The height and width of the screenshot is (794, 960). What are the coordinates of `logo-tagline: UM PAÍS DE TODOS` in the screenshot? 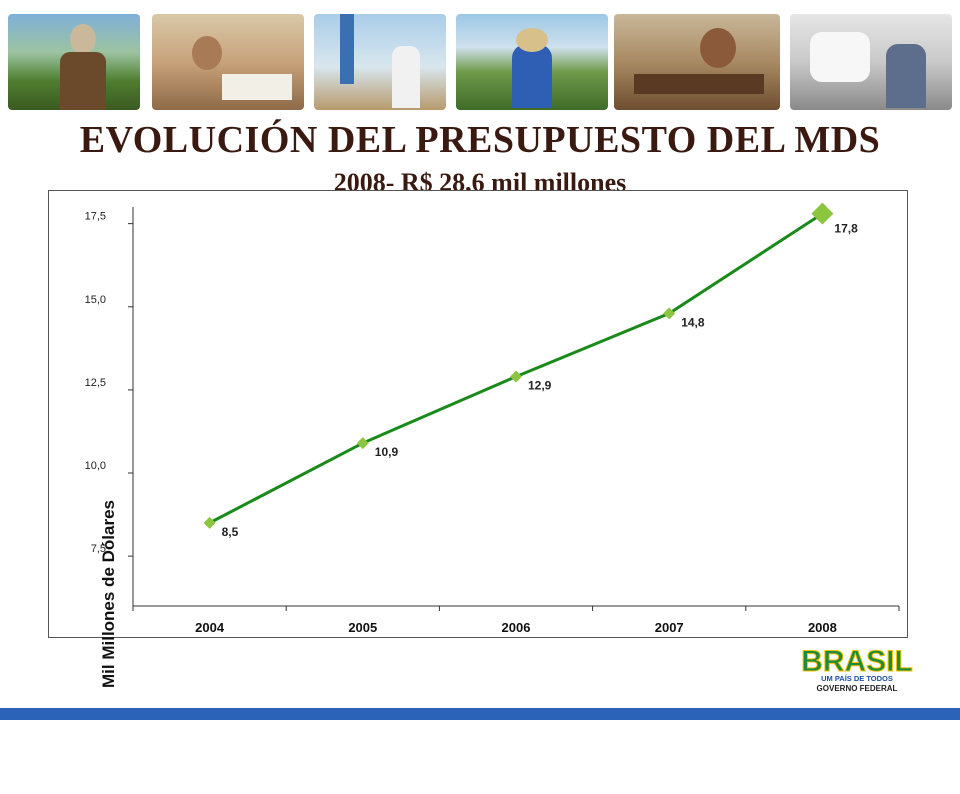 It's located at (857, 678).